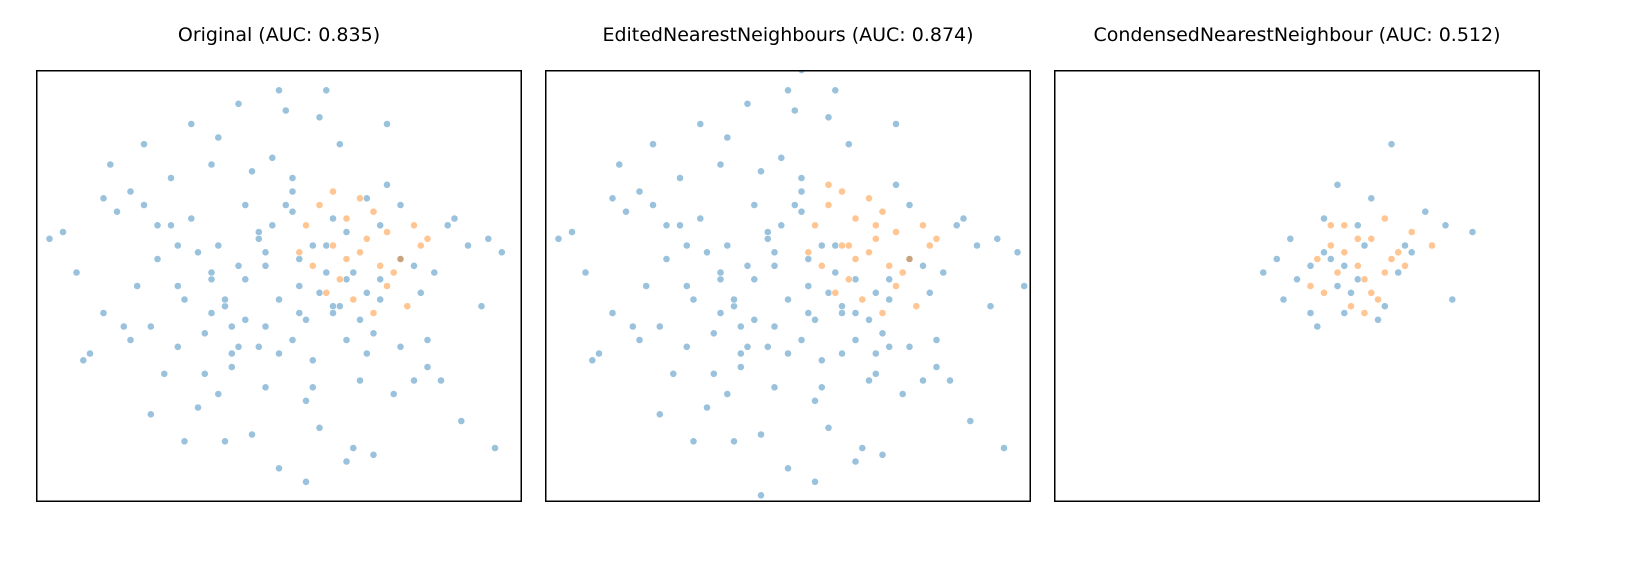 This screenshot has height=564, width=1644. Describe the element at coordinates (788, 35) in the screenshot. I see `chart-title: EditedNearestNeighbours (AUC: 0.874)` at that location.